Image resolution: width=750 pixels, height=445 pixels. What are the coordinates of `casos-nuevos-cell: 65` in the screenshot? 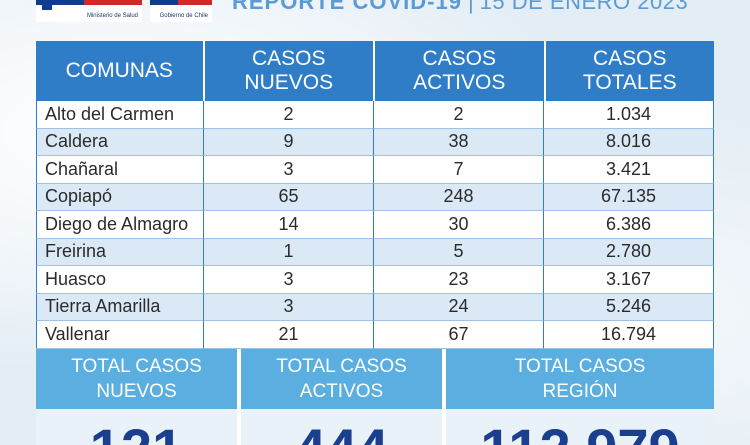 It's located at (289, 197).